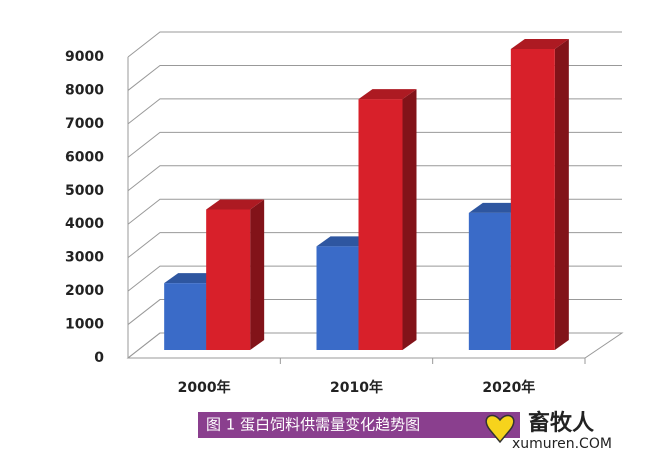 The width and height of the screenshot is (648, 456). Describe the element at coordinates (84, 191) in the screenshot. I see `y-tick-label: 5000` at that location.